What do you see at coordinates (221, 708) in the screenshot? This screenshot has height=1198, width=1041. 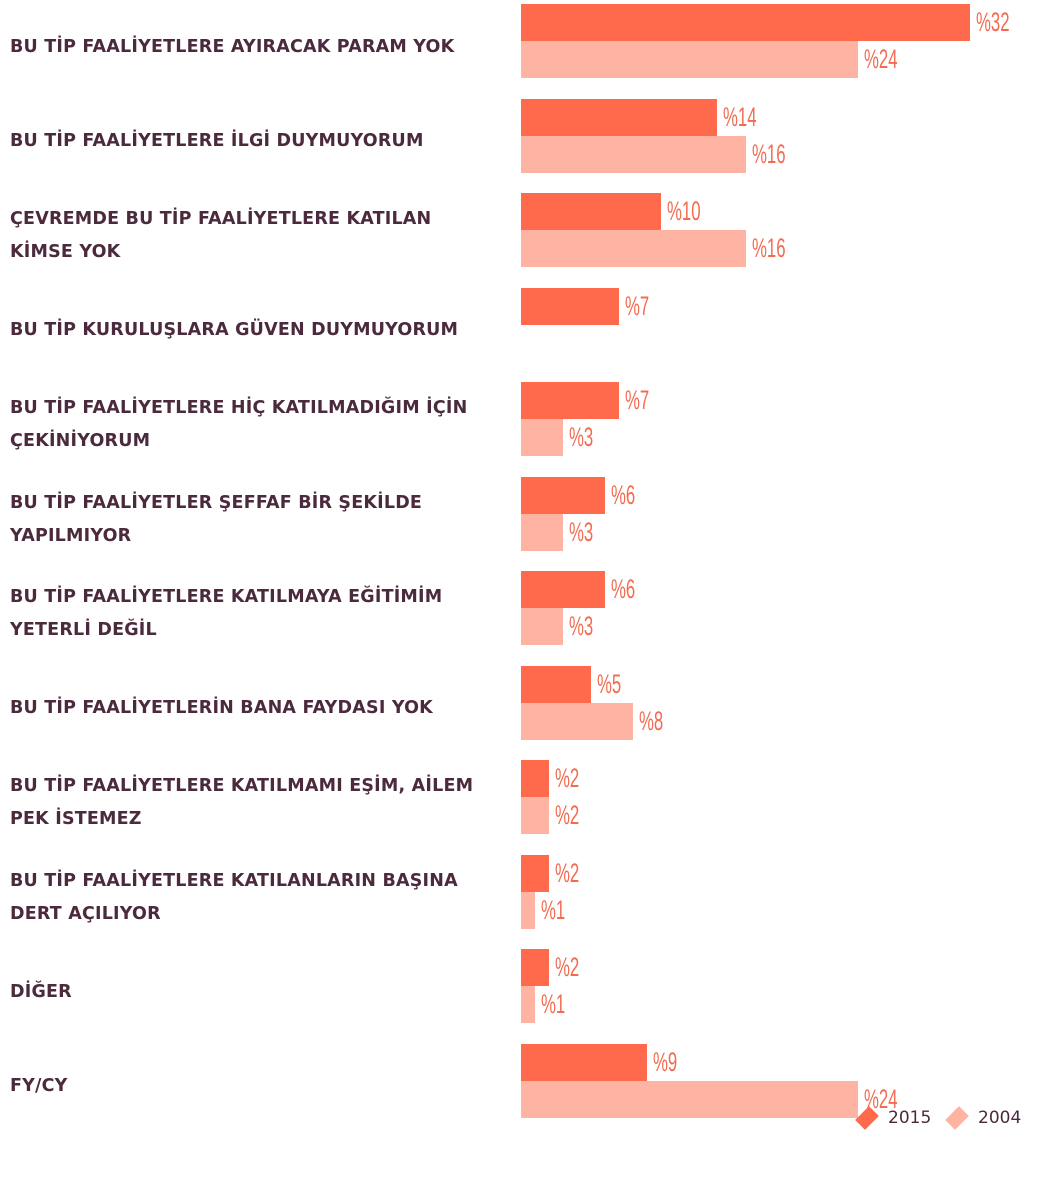 I see `category-label: BU TİP FAALİYETLERİN BANA FAYDASI YOK` at bounding box center [221, 708].